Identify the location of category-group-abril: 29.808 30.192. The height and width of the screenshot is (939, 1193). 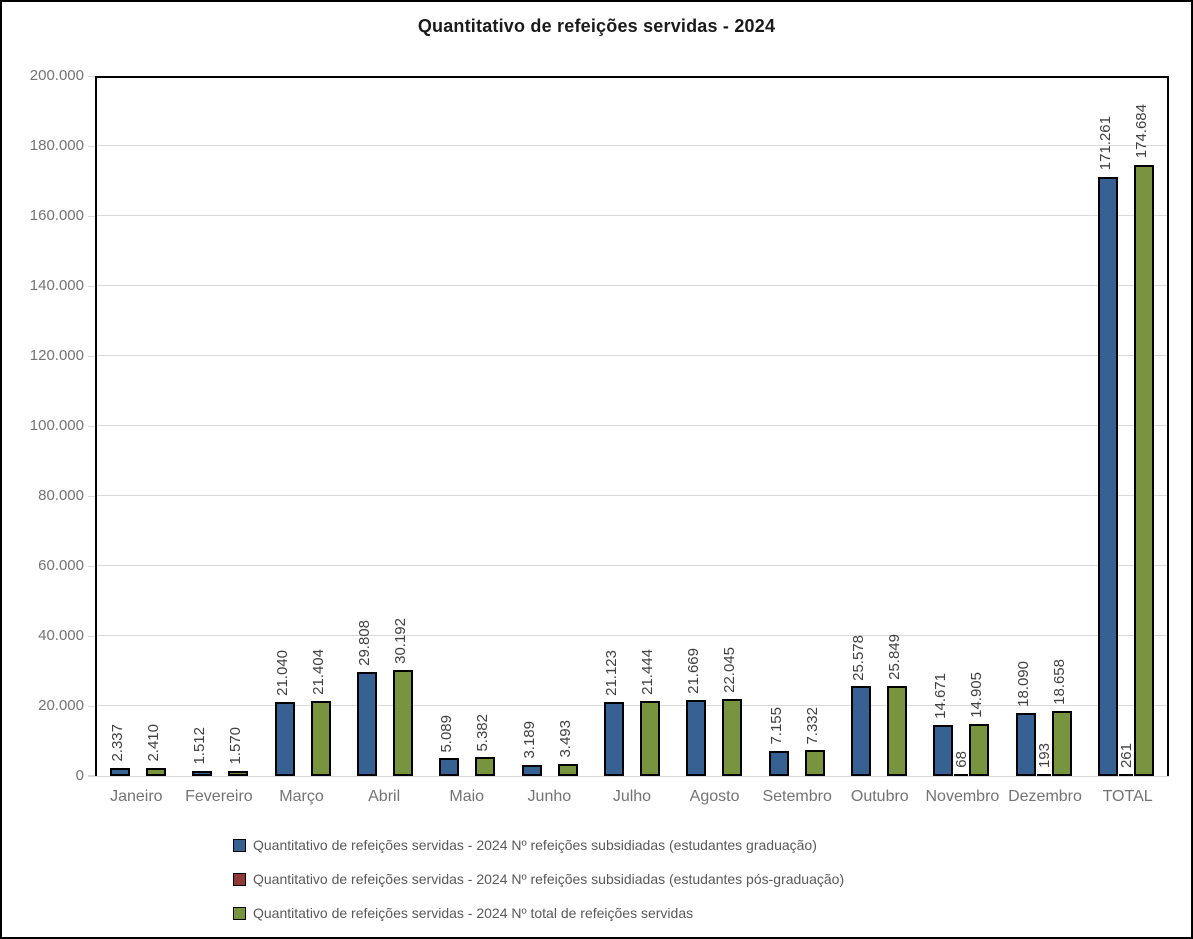
(385, 427).